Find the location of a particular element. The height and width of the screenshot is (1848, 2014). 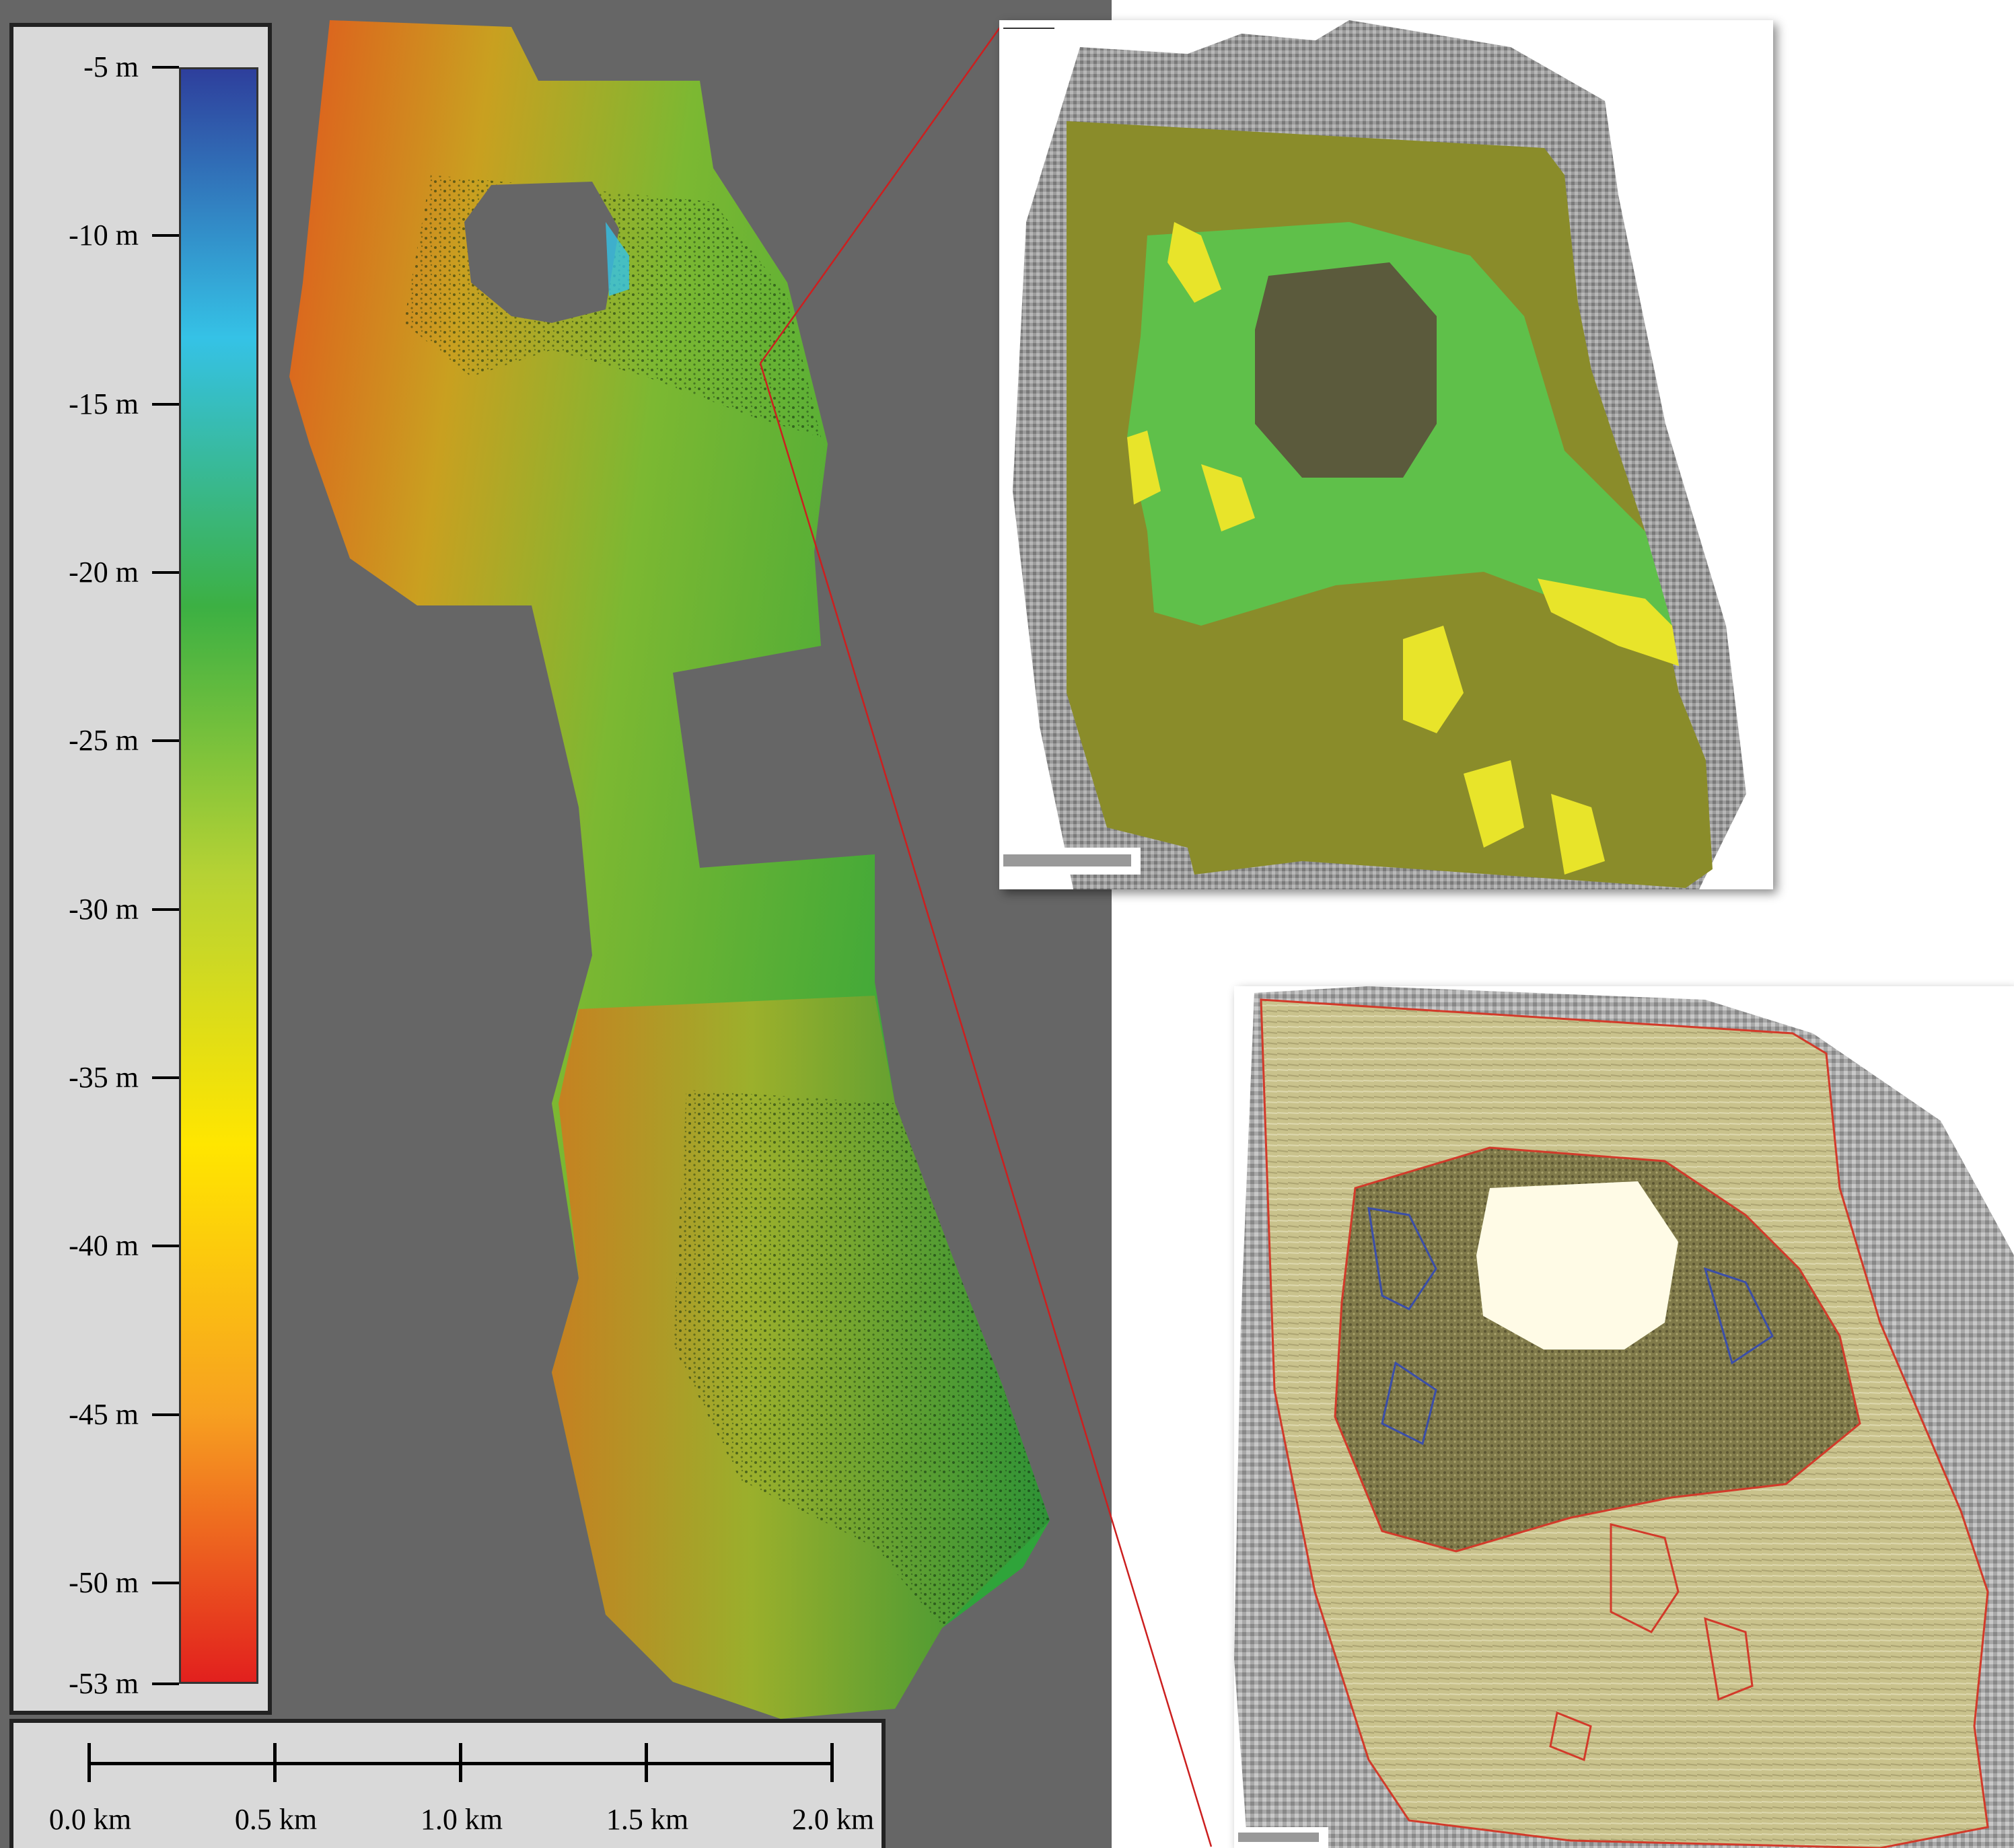

scale-bar-label: 1.0 km is located at coordinates (462, 1819).